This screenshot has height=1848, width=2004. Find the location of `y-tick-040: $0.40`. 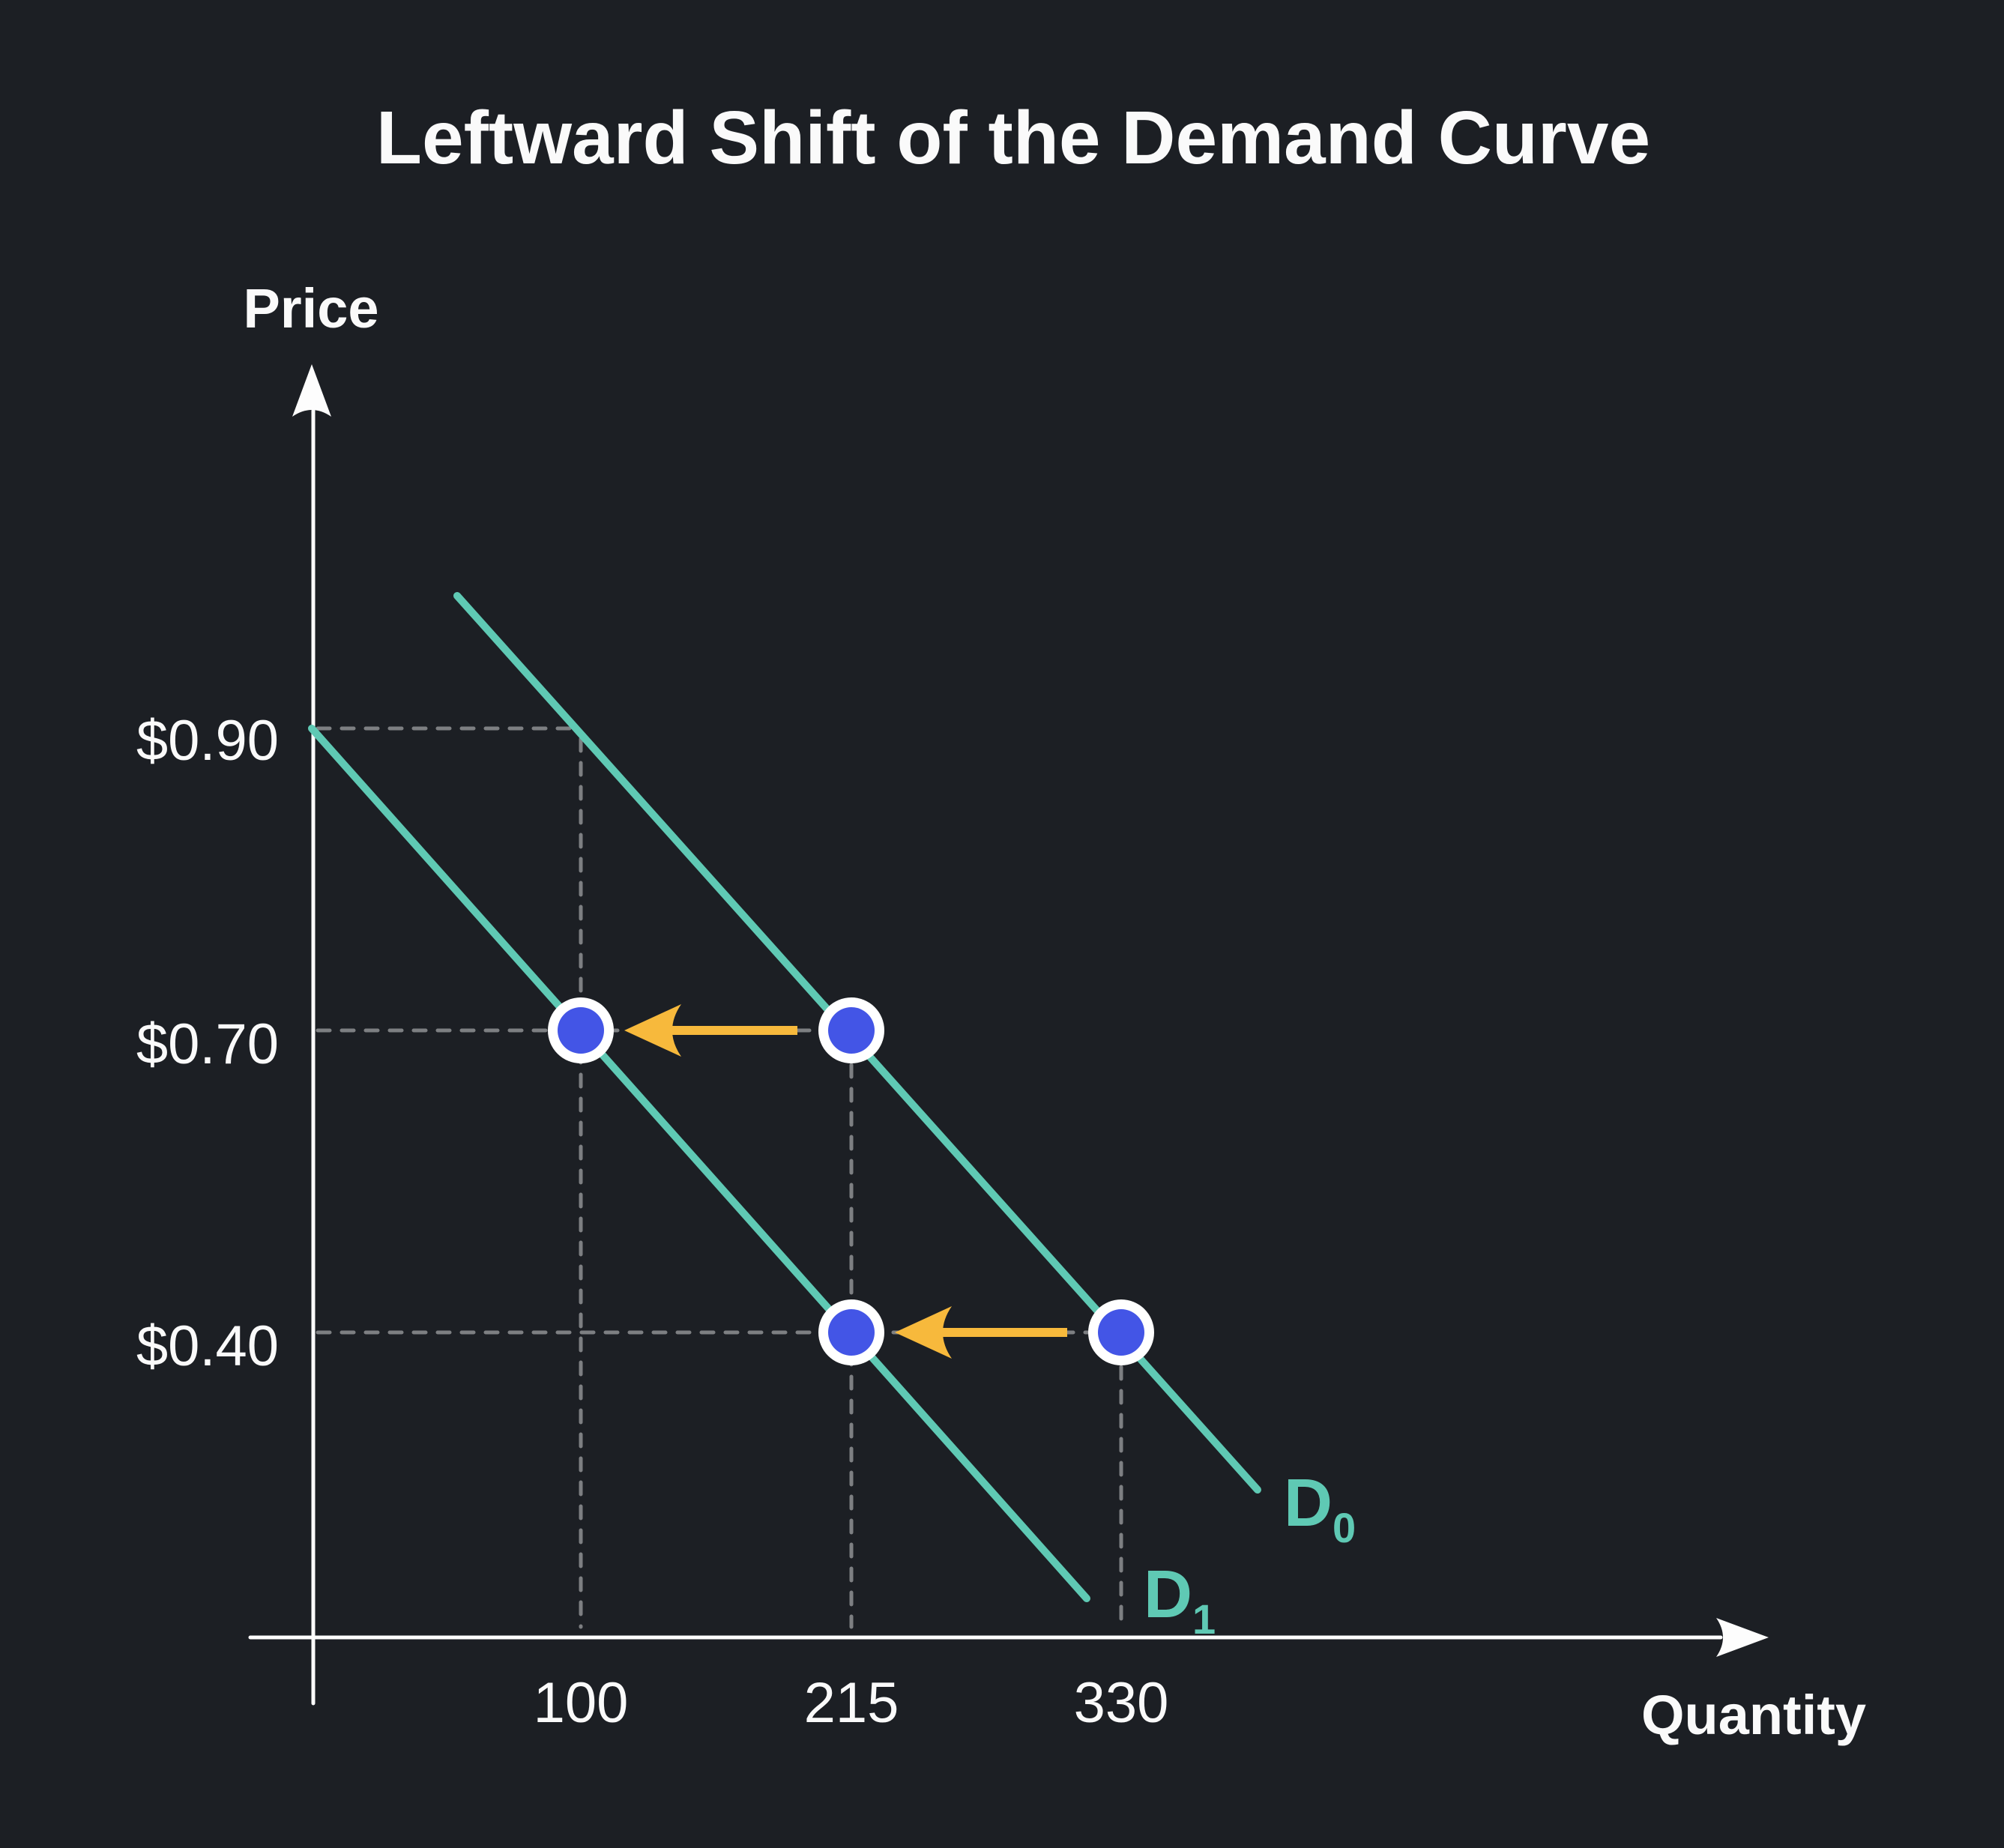

y-tick-040: $0.40 is located at coordinates (207, 1346).